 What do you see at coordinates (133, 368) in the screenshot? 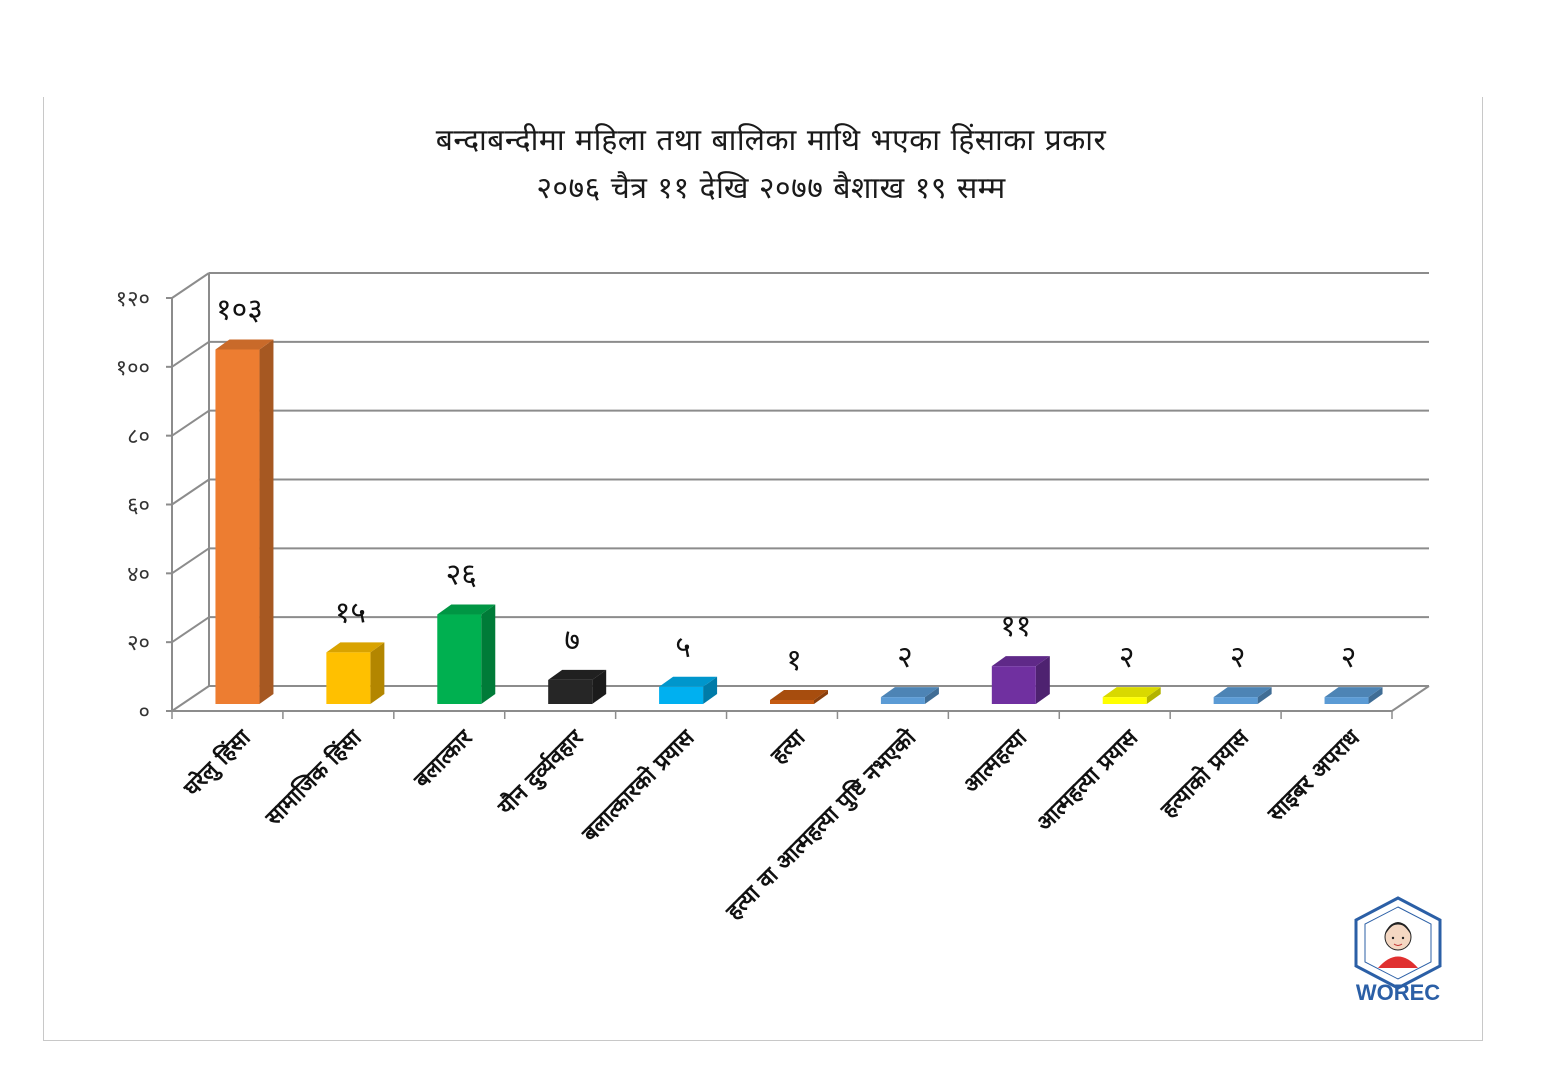
I see `y-tick-label: १००` at bounding box center [133, 368].